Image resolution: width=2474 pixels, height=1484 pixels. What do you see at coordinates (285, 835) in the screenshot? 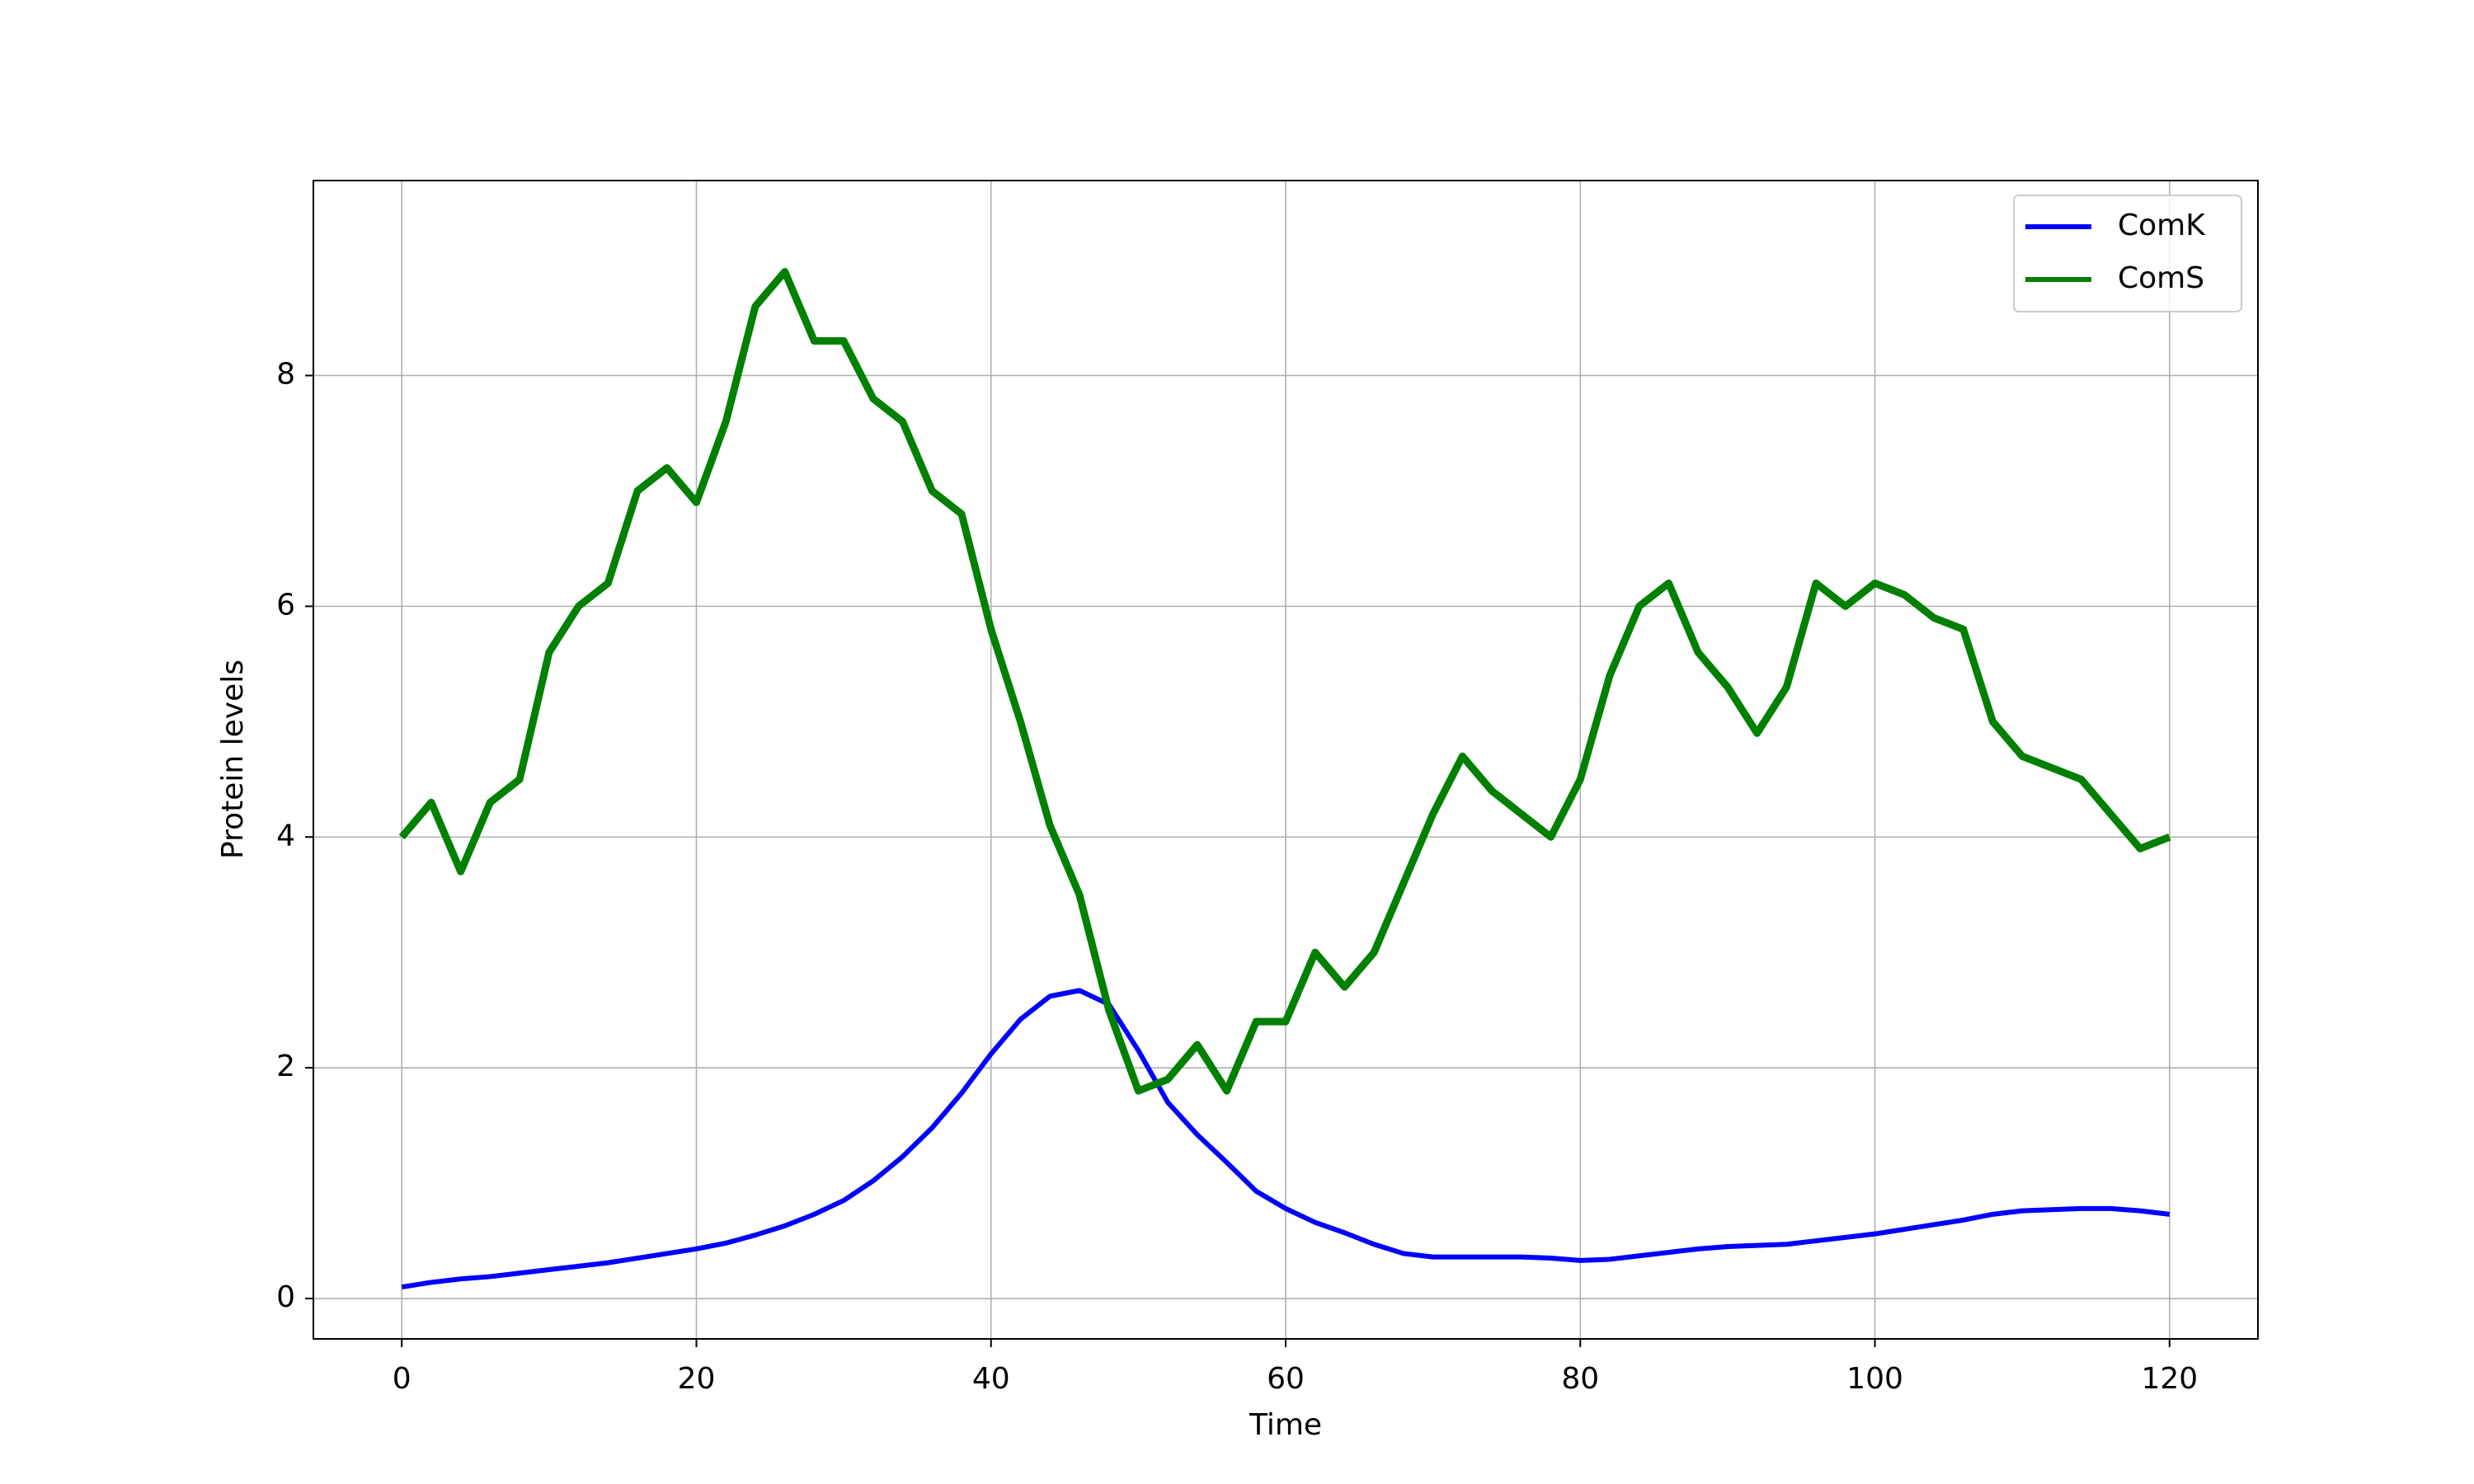
I see `y-tick-label: 4` at bounding box center [285, 835].